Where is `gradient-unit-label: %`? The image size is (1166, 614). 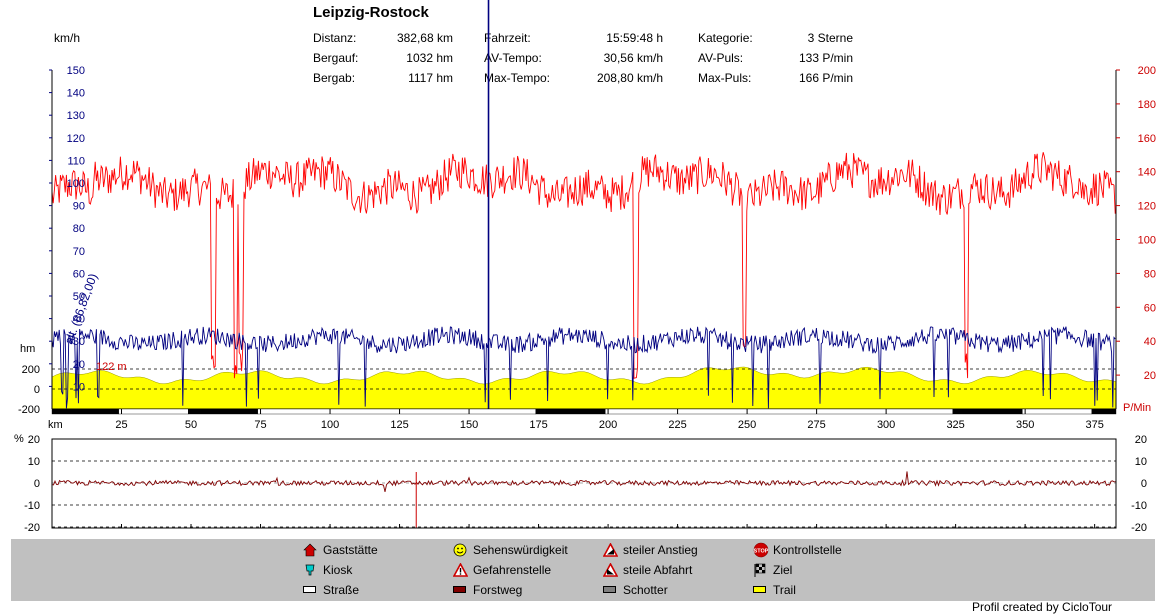
gradient-unit-label: % is located at coordinates (19, 439).